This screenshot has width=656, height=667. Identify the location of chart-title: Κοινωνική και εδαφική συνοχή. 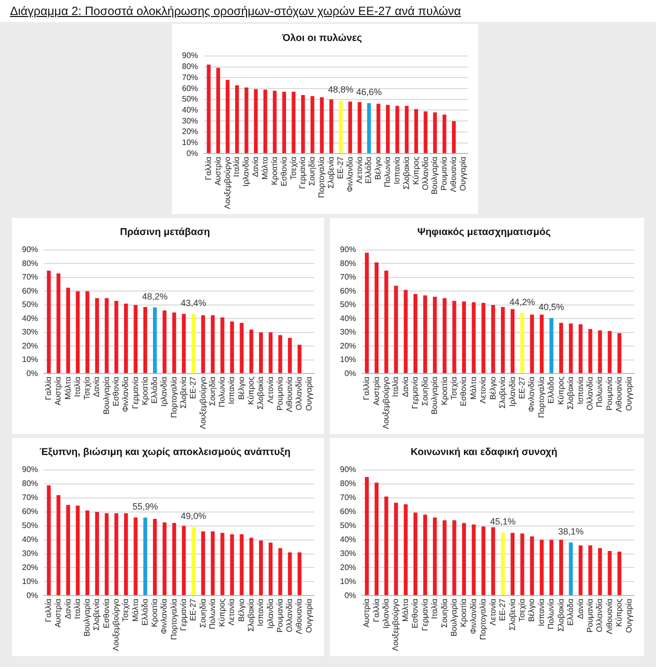
(484, 452).